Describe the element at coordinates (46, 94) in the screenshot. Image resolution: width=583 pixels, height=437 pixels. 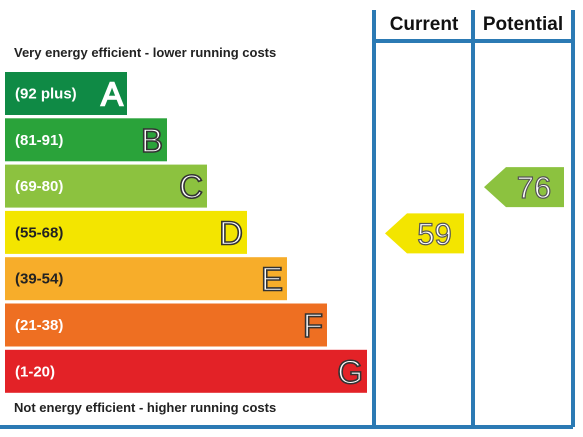
I see `band-range-a: (92 plus)` at that location.